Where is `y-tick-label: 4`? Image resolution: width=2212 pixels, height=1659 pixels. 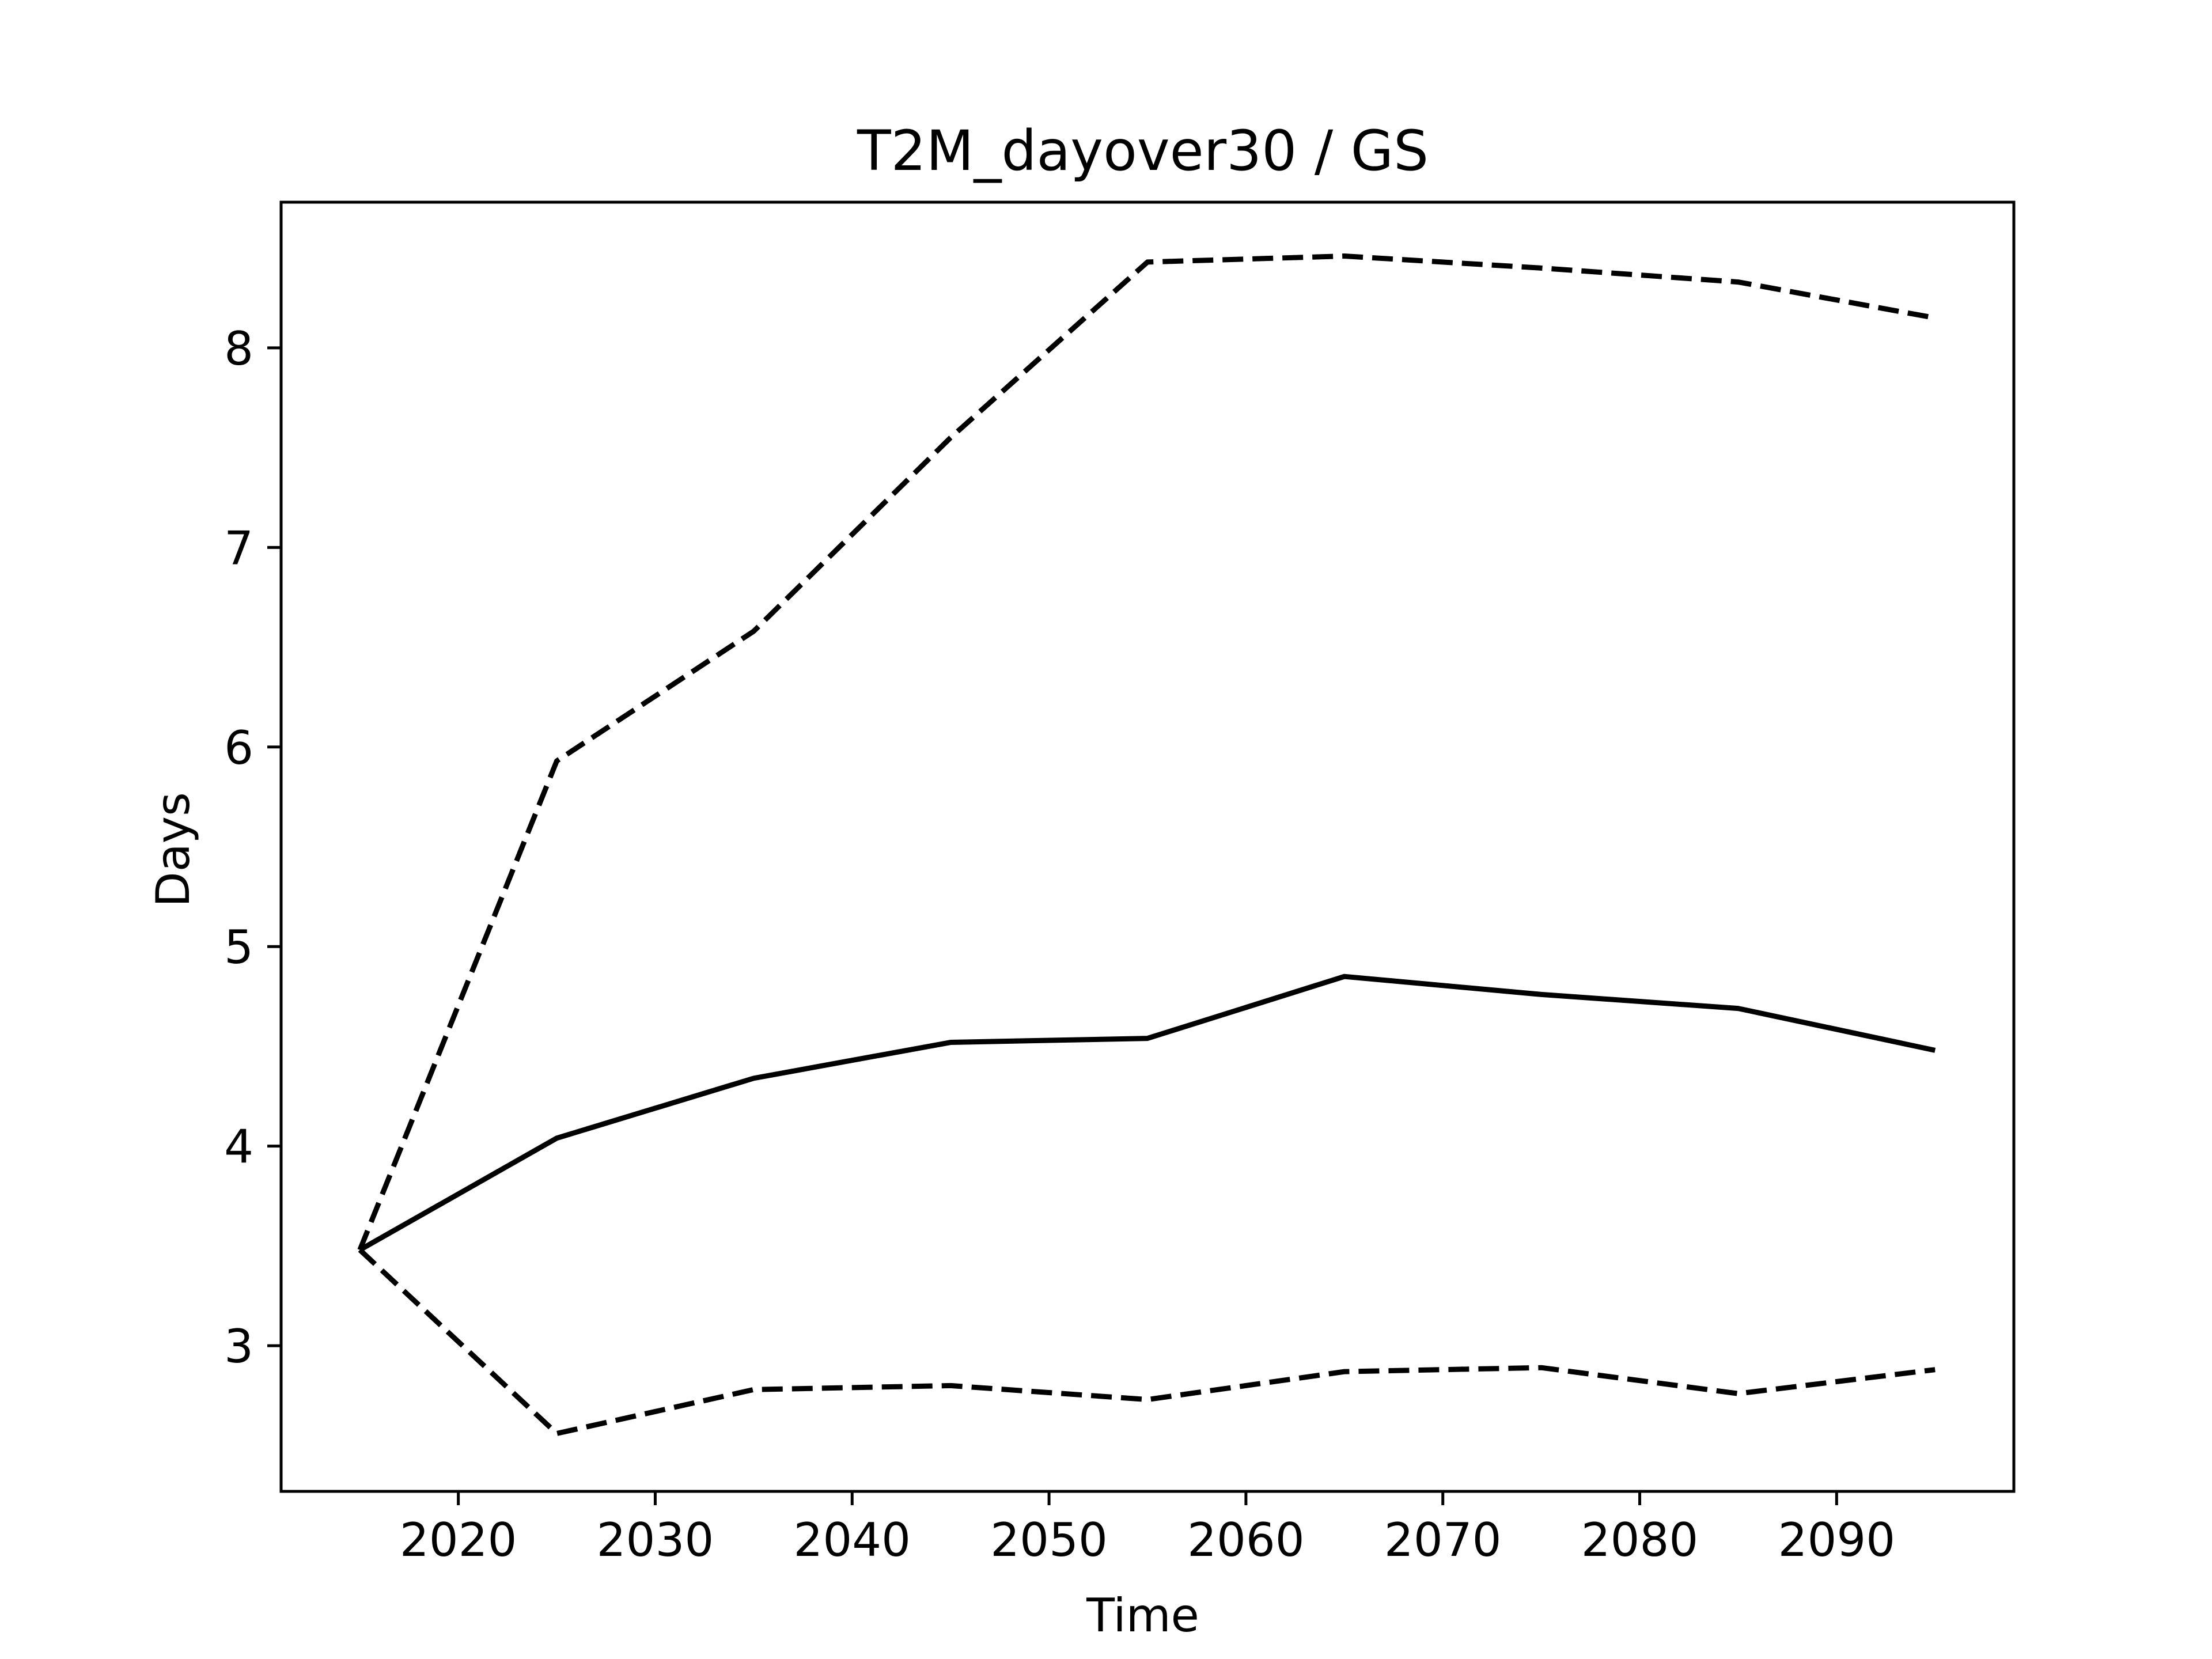
y-tick-label: 4 is located at coordinates (238, 1147).